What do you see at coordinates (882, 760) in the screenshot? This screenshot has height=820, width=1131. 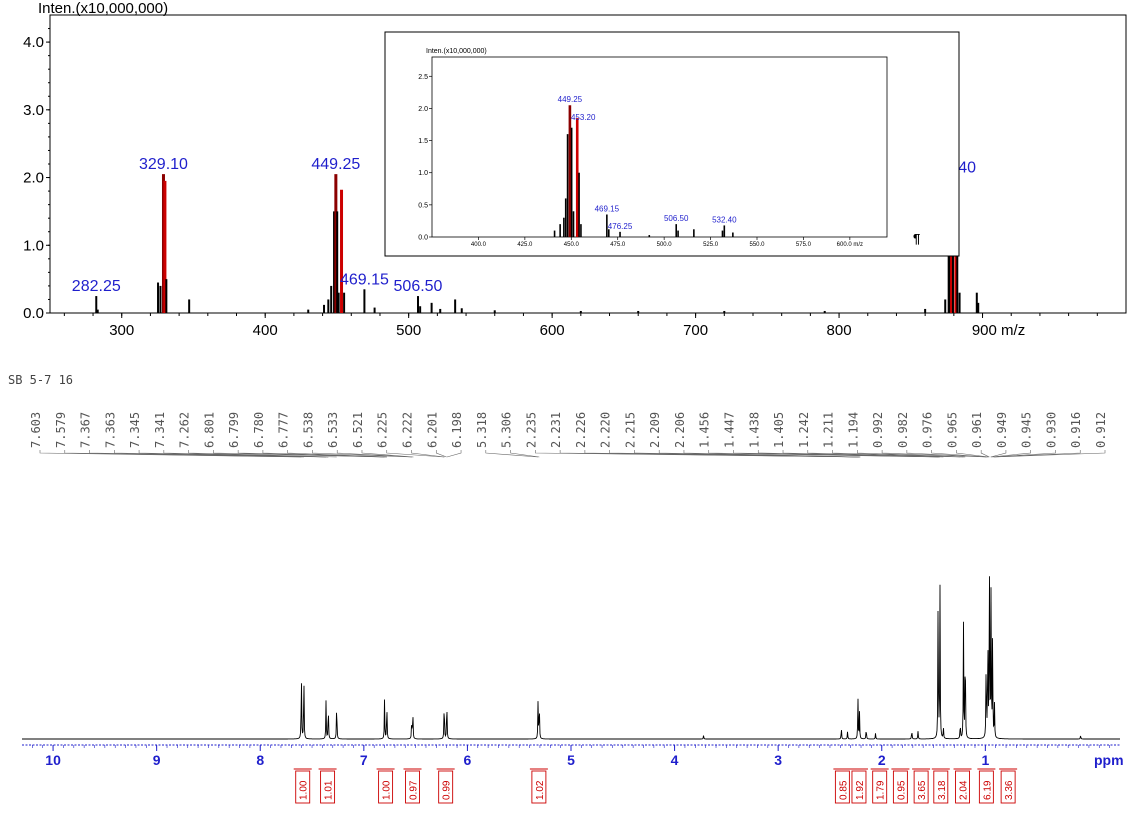 I see `nmr-tick-label: 2` at bounding box center [882, 760].